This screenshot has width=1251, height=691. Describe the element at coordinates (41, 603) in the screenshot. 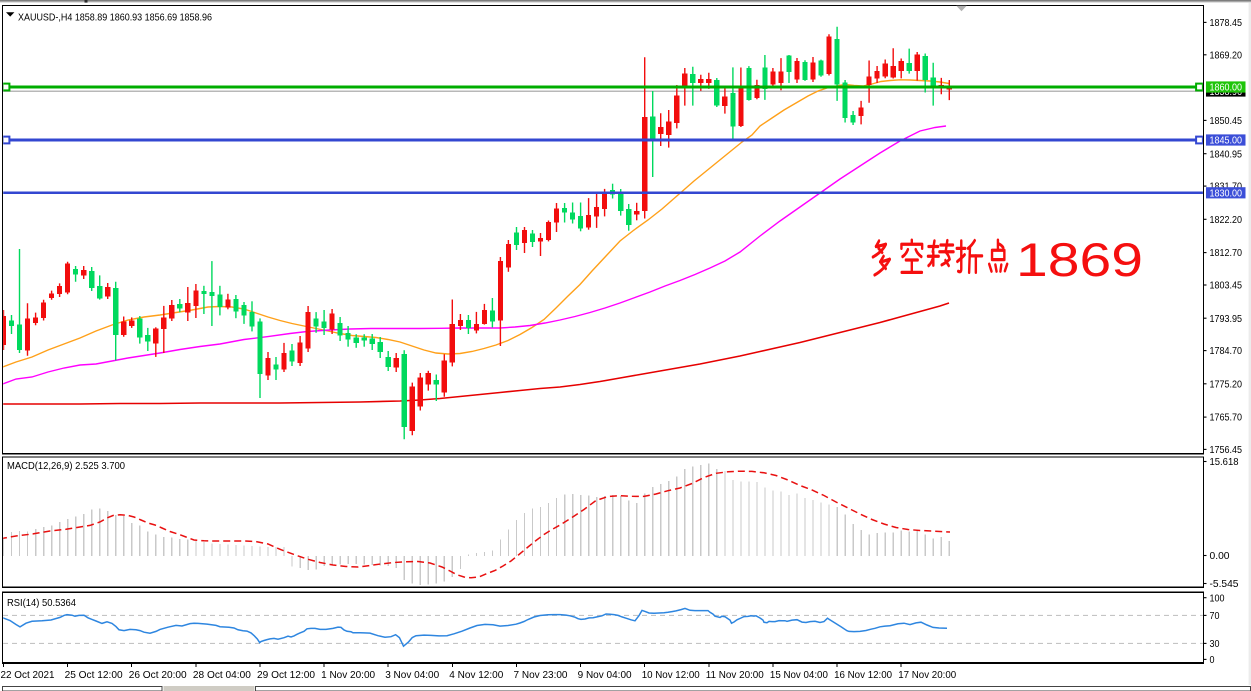

I see `svg-text: RSI(14) 50.5364` at that location.